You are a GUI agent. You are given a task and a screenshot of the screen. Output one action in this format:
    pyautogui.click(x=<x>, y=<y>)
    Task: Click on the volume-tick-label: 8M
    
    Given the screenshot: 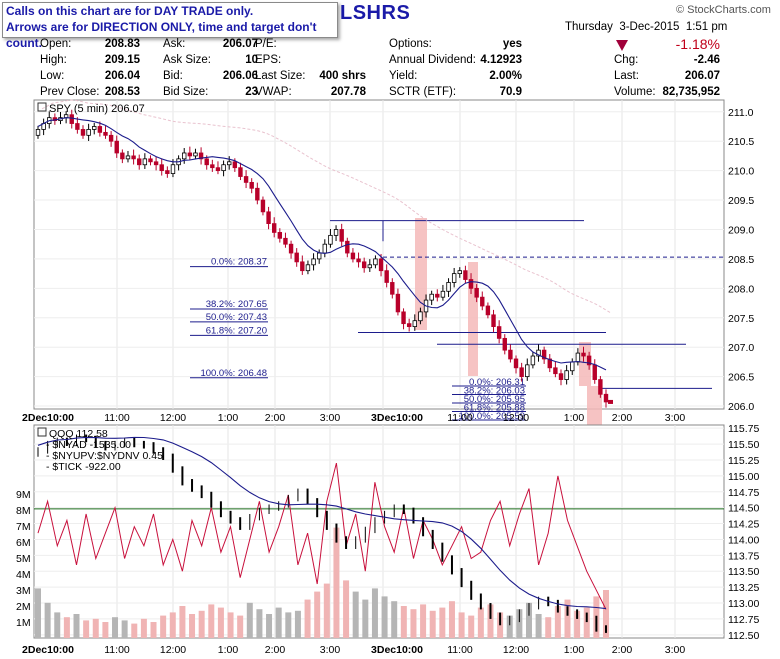 What is the action you would take?
    pyautogui.click(x=23, y=511)
    